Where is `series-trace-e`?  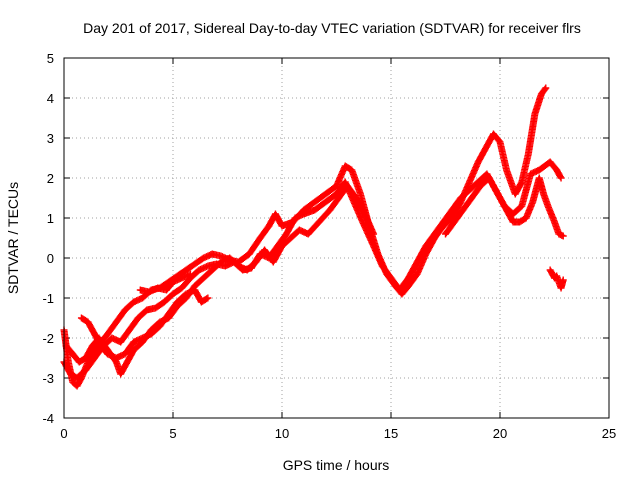 series-trace-e is located at coordinates (165, 283).